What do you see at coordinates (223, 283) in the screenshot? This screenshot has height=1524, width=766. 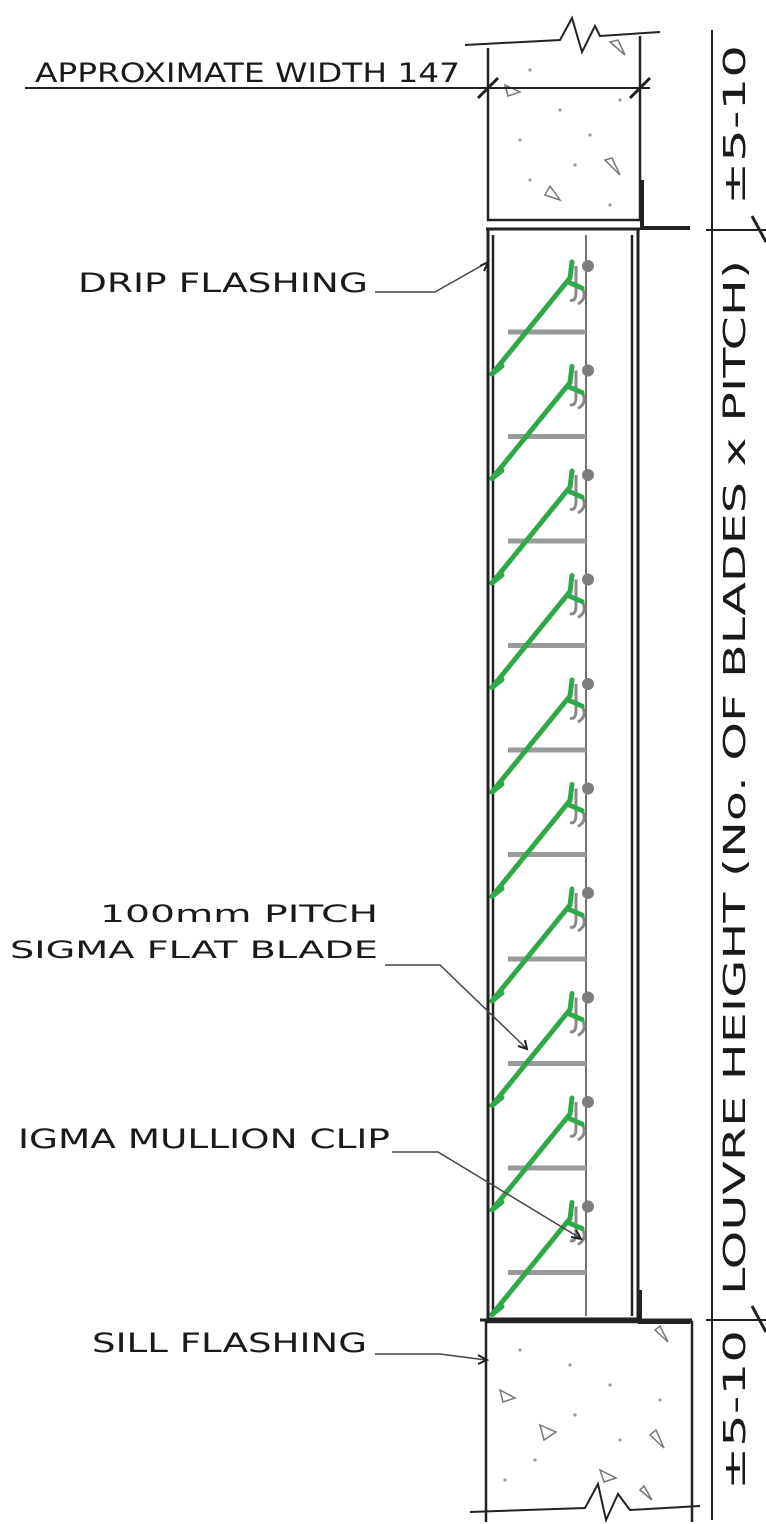 I see `drip-flashing-label: DRIP FLASHING` at bounding box center [223, 283].